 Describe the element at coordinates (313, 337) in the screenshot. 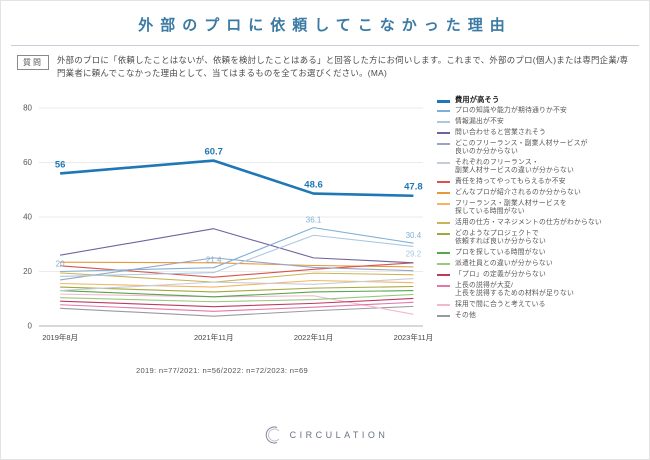

I see `x-tick-label: 2022年11月` at that location.